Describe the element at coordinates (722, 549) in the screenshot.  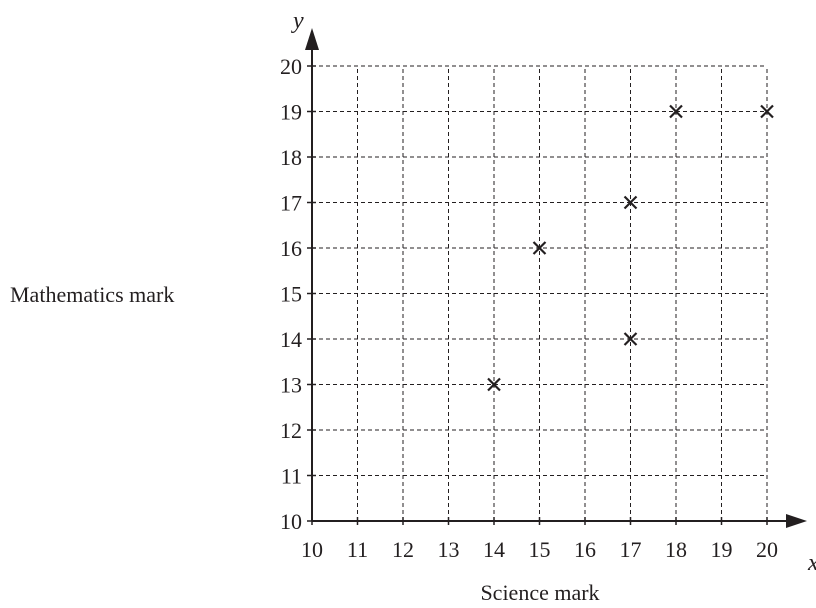
I see `x-tick-label: 19` at that location.